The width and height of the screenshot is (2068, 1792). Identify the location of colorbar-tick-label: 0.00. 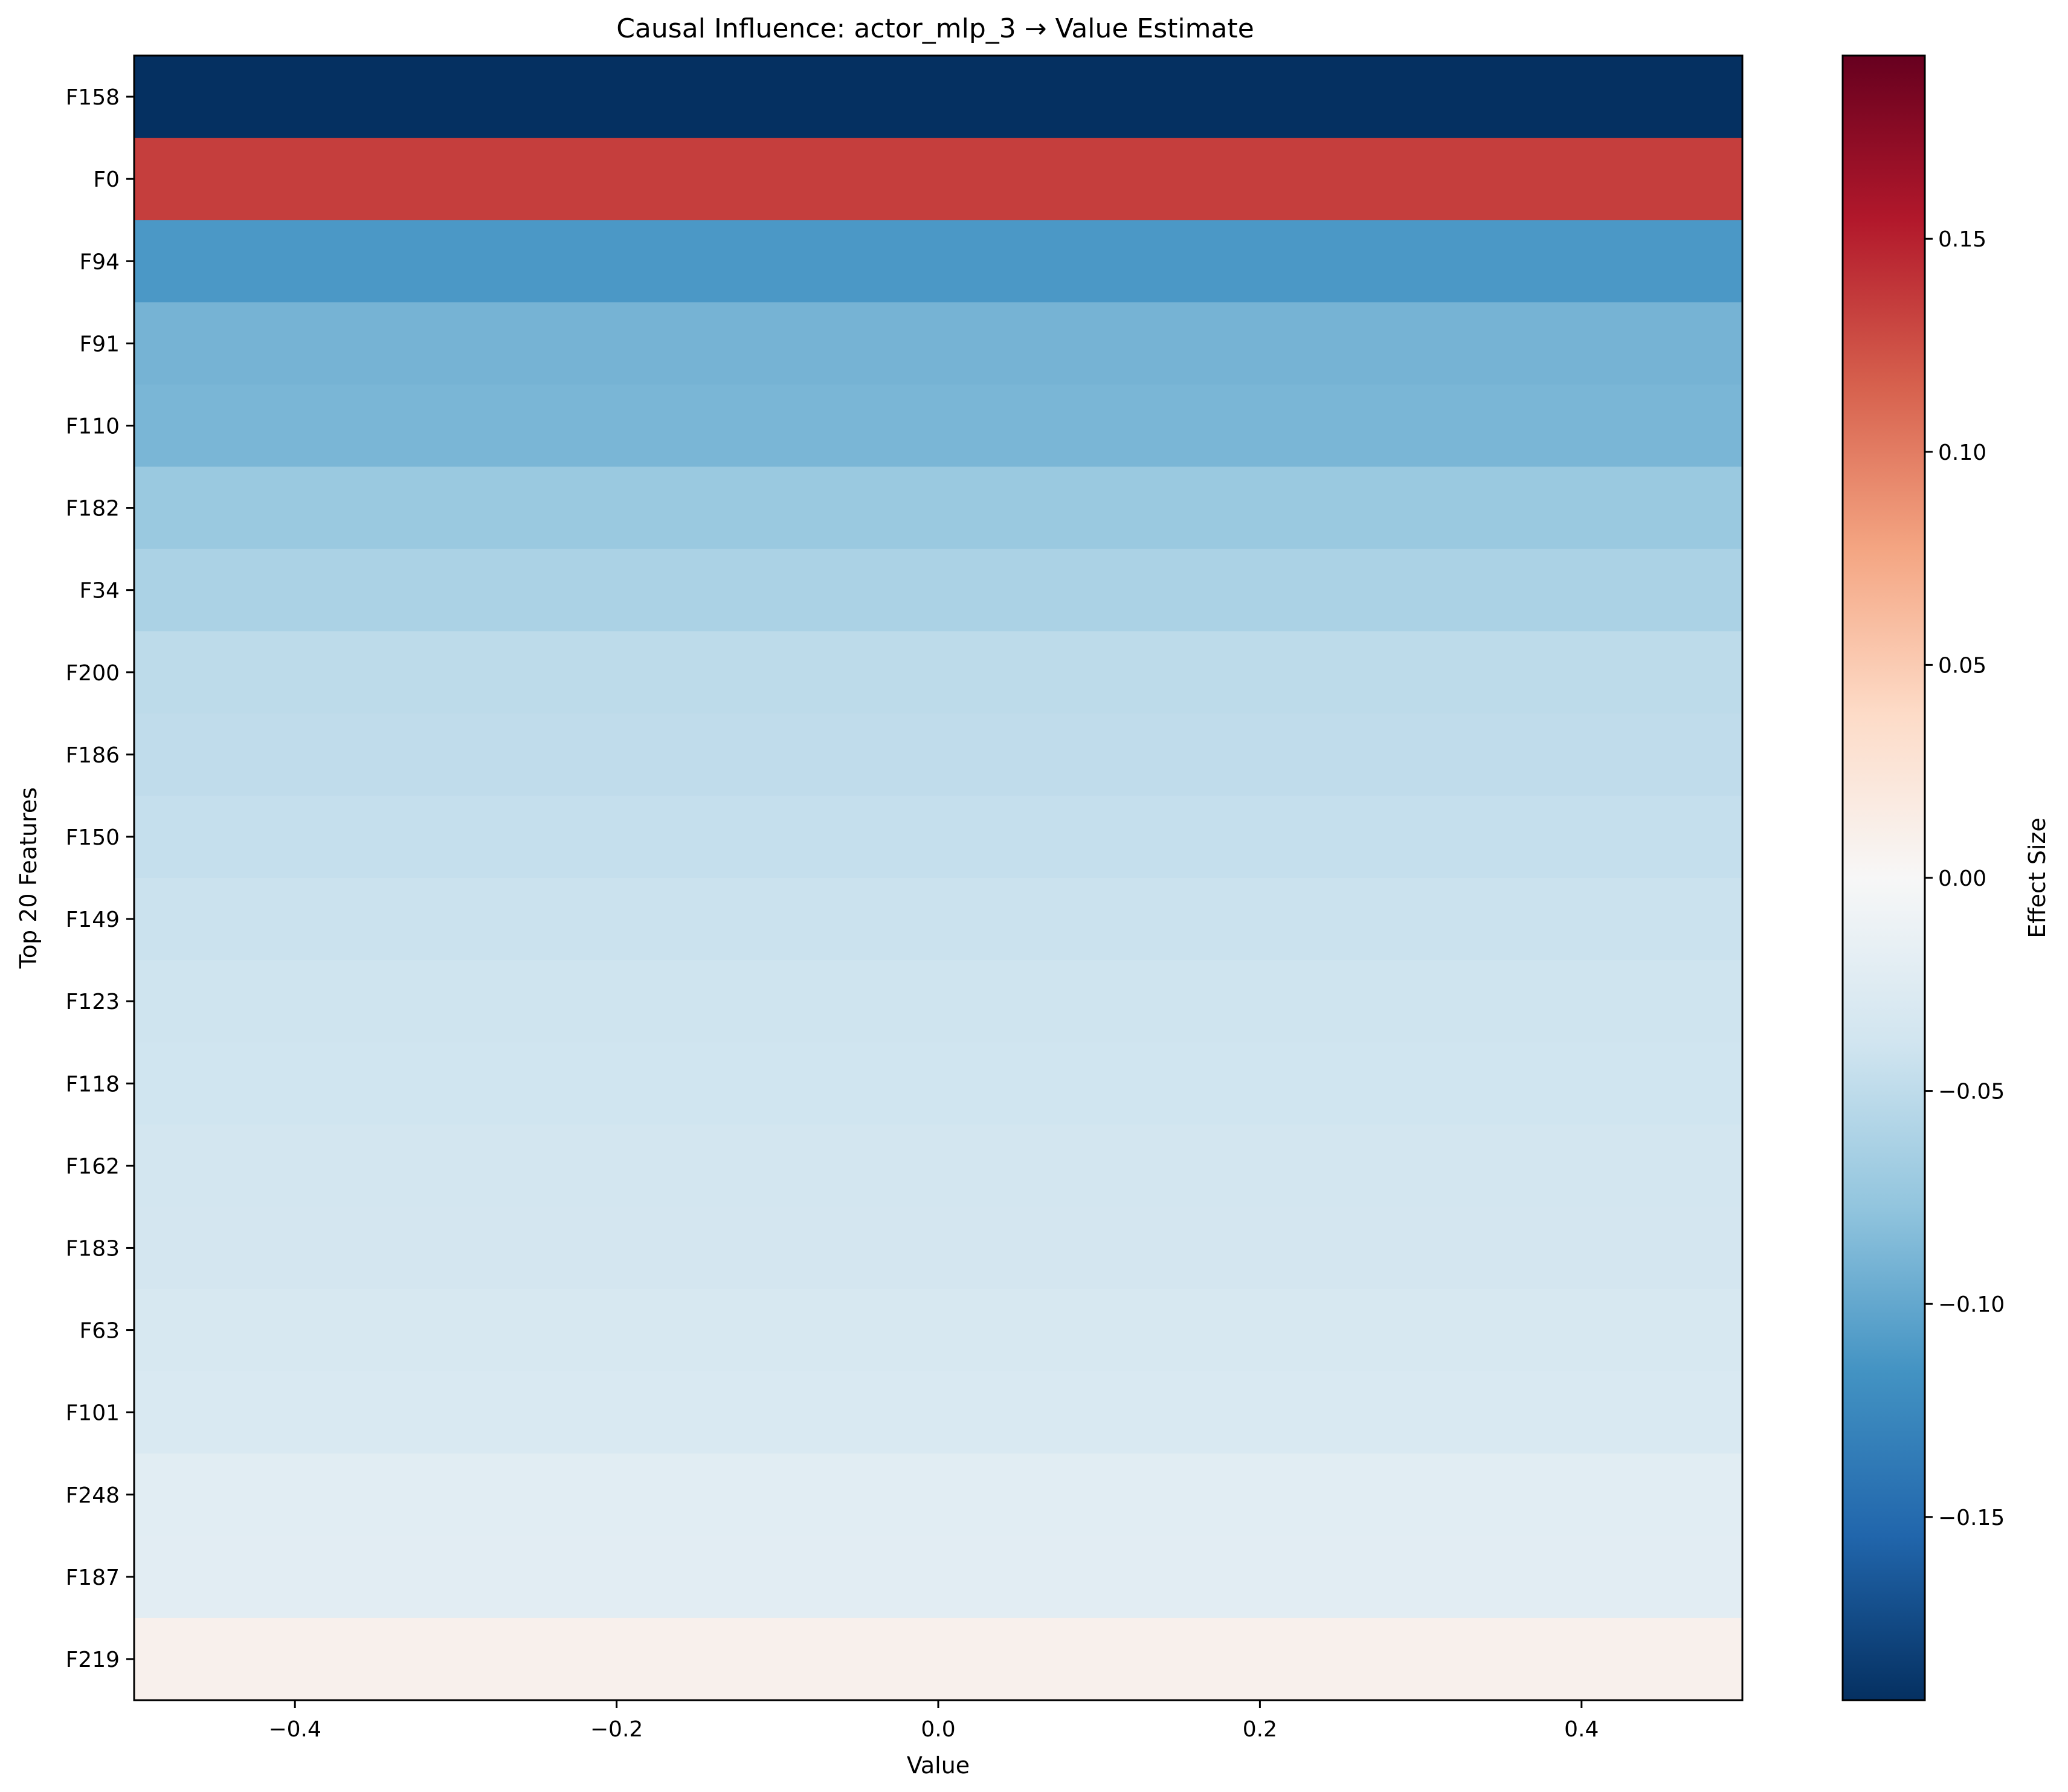
(1962, 878).